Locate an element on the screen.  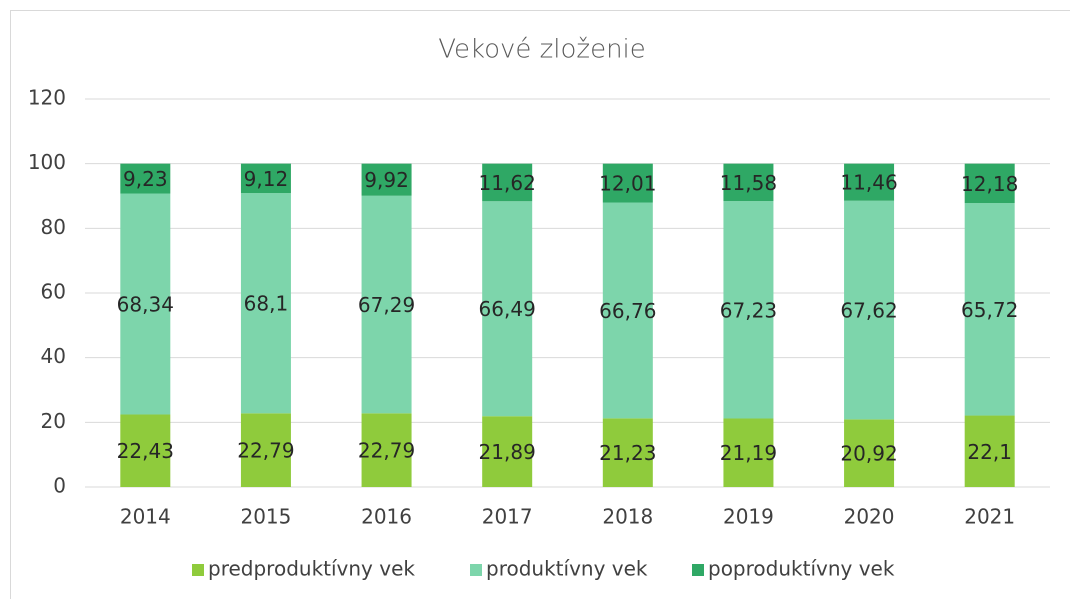
data-label: 22,43 is located at coordinates (145, 451).